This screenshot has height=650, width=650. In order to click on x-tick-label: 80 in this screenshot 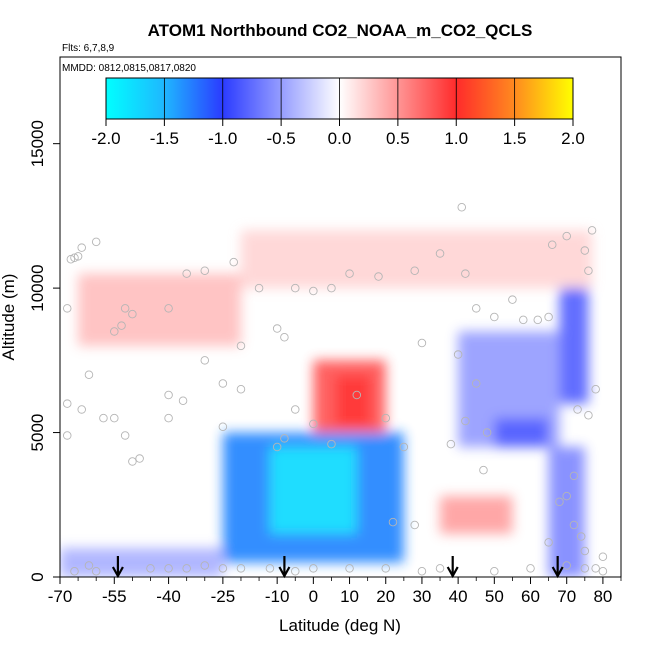, I will do `click(602, 596)`.